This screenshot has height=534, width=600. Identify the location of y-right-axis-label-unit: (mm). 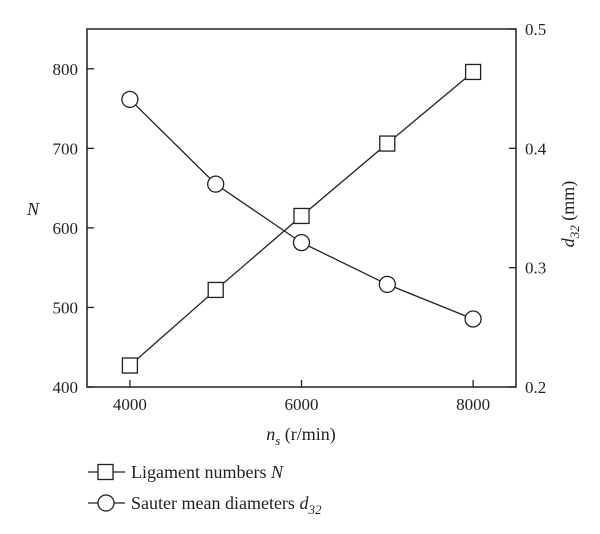
(568, 203).